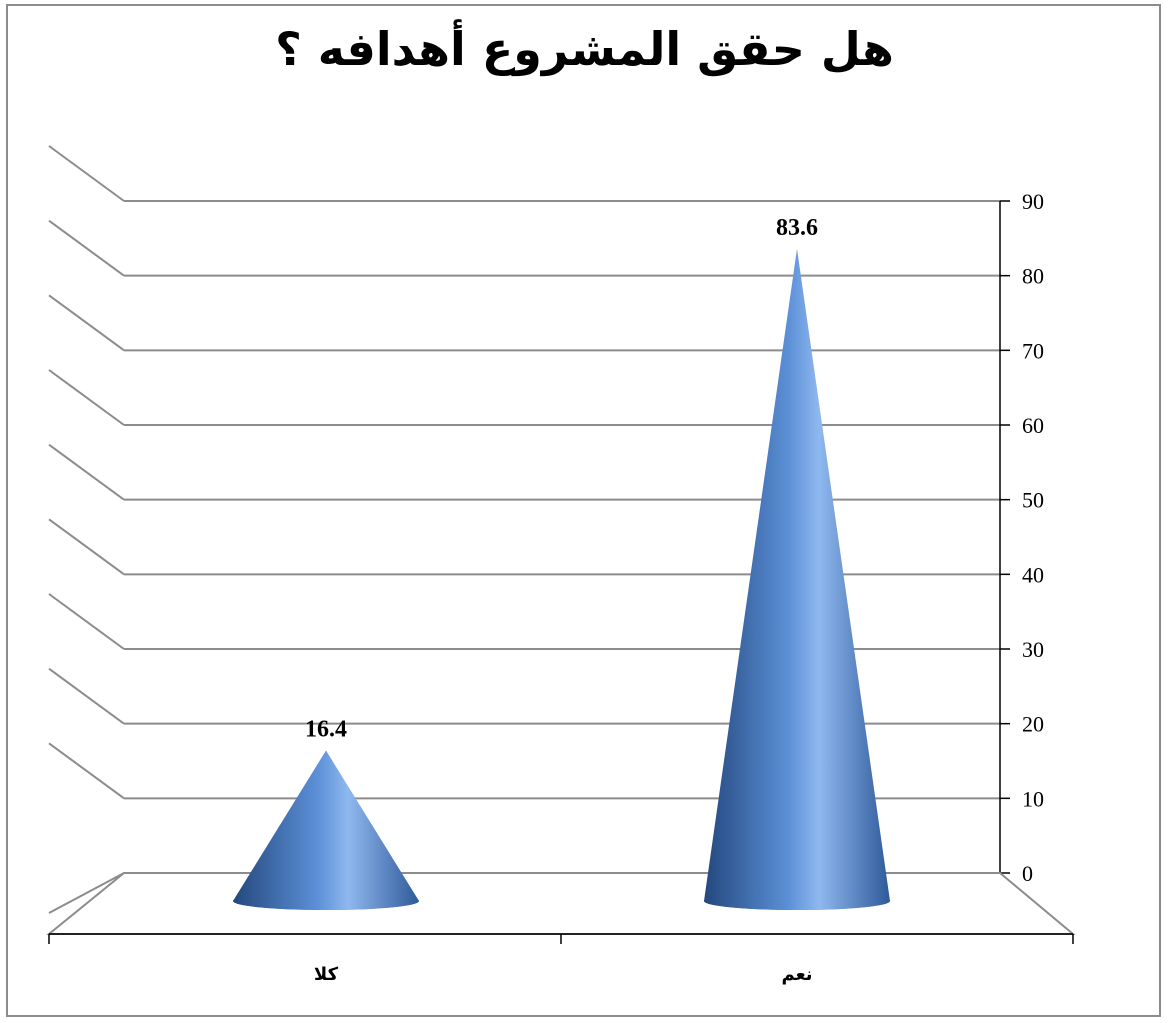 This screenshot has width=1169, height=1023. I want to click on y-tick-label: 60, so click(1033, 425).